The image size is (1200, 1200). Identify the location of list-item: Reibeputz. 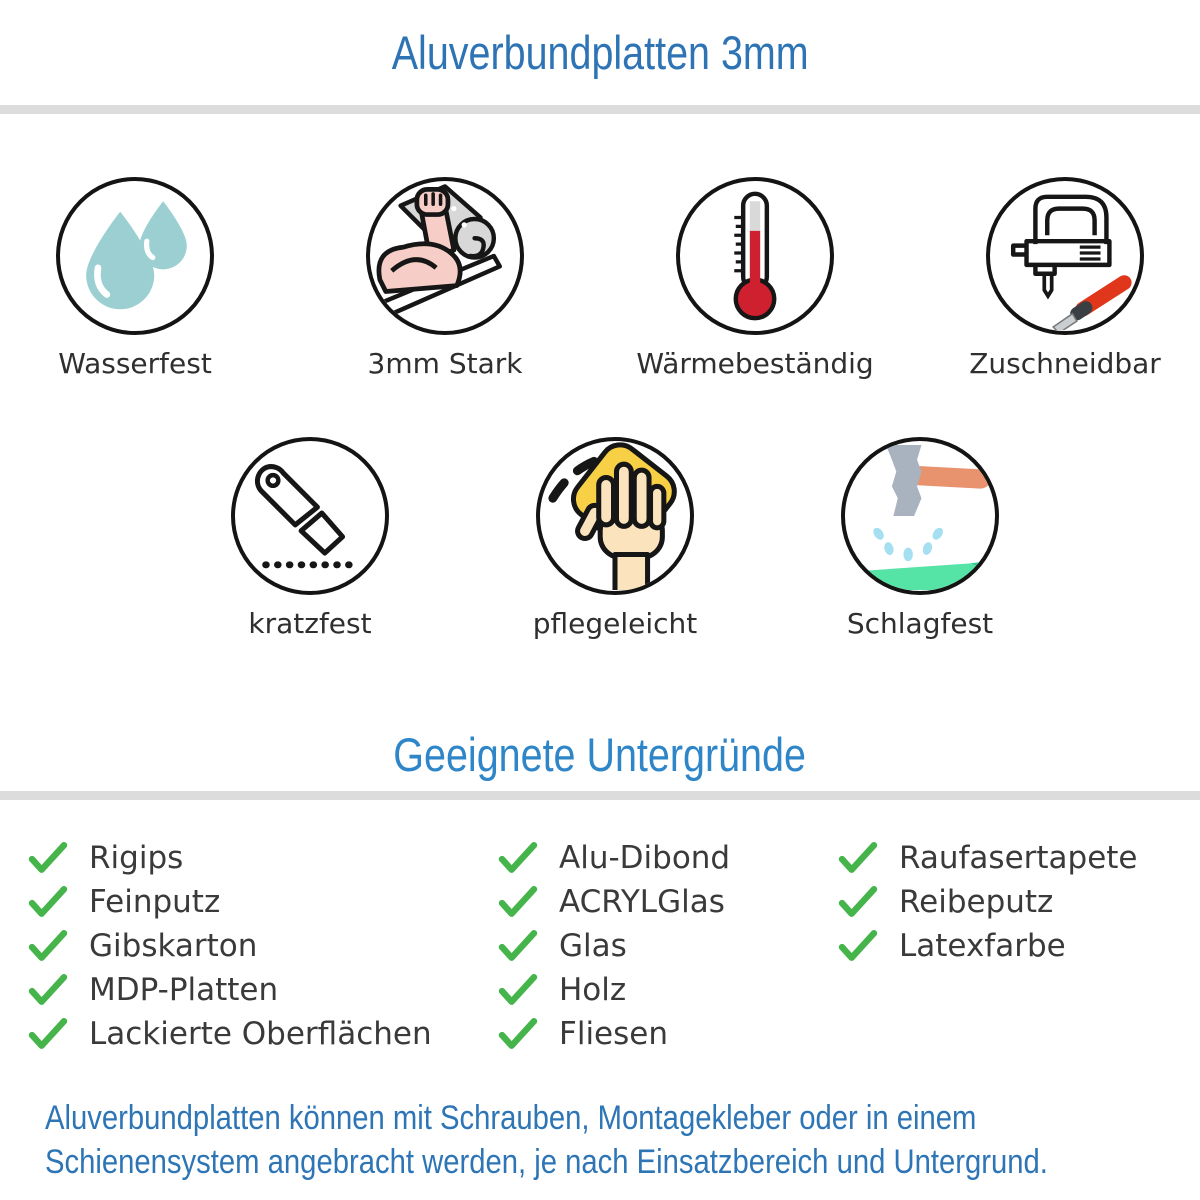
(1018, 902).